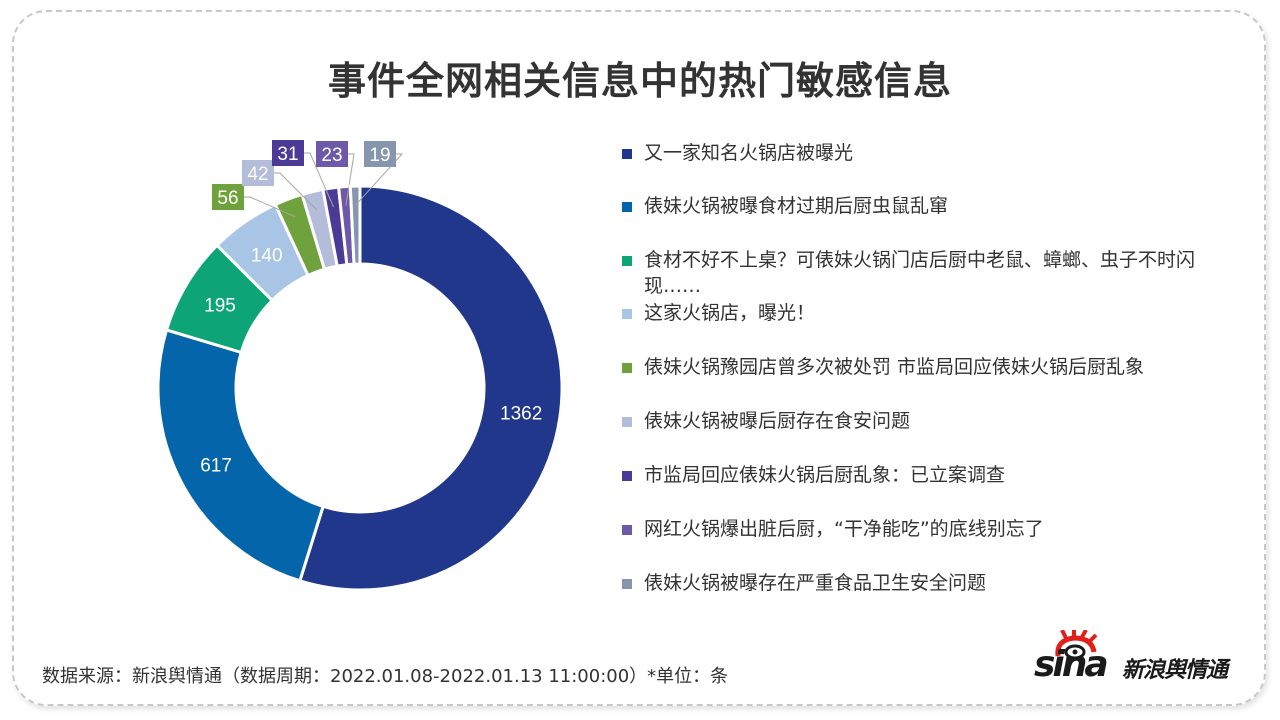 The image size is (1280, 720). Describe the element at coordinates (796, 206) in the screenshot. I see `legend-label: 俵妹火锅被曝食材过期后厨虫鼠乱窜` at that location.